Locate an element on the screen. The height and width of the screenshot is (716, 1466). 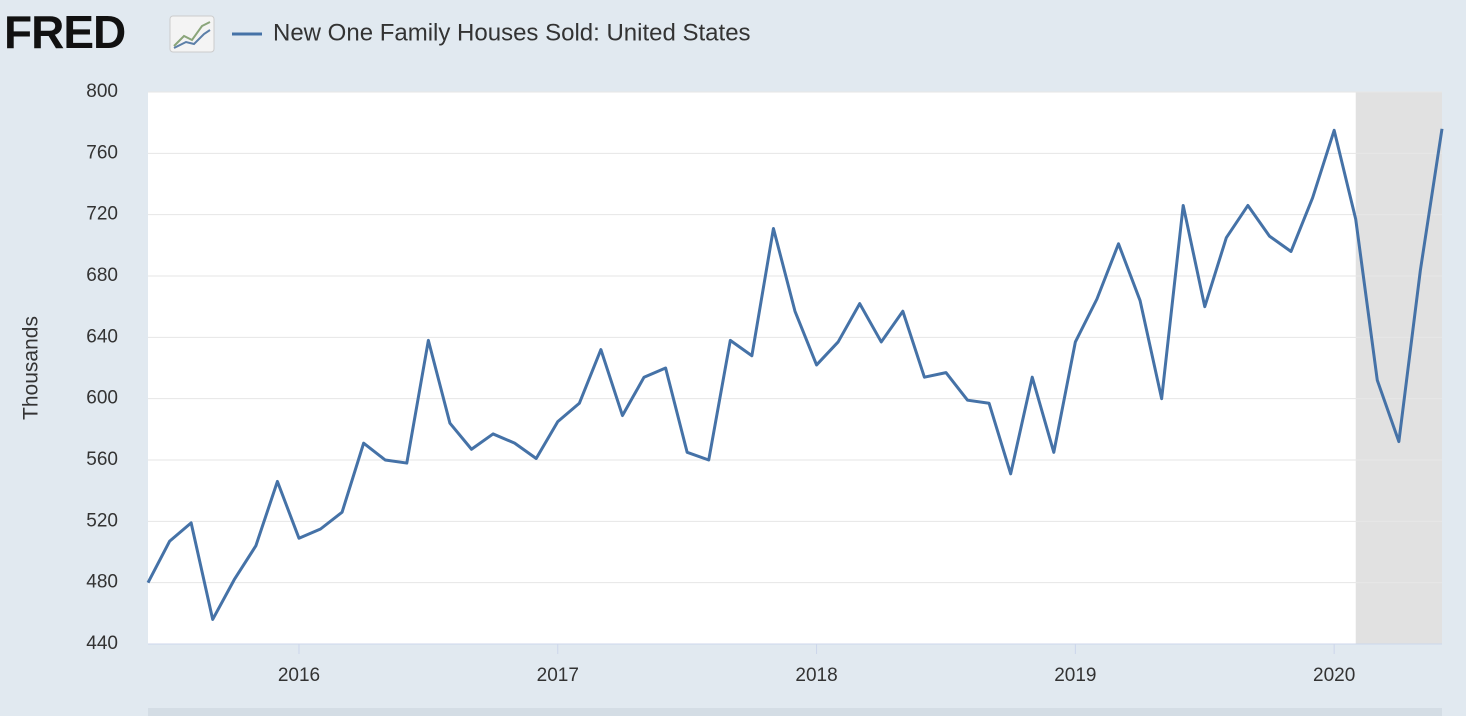
y-tick-label: 560 is located at coordinates (102, 459).